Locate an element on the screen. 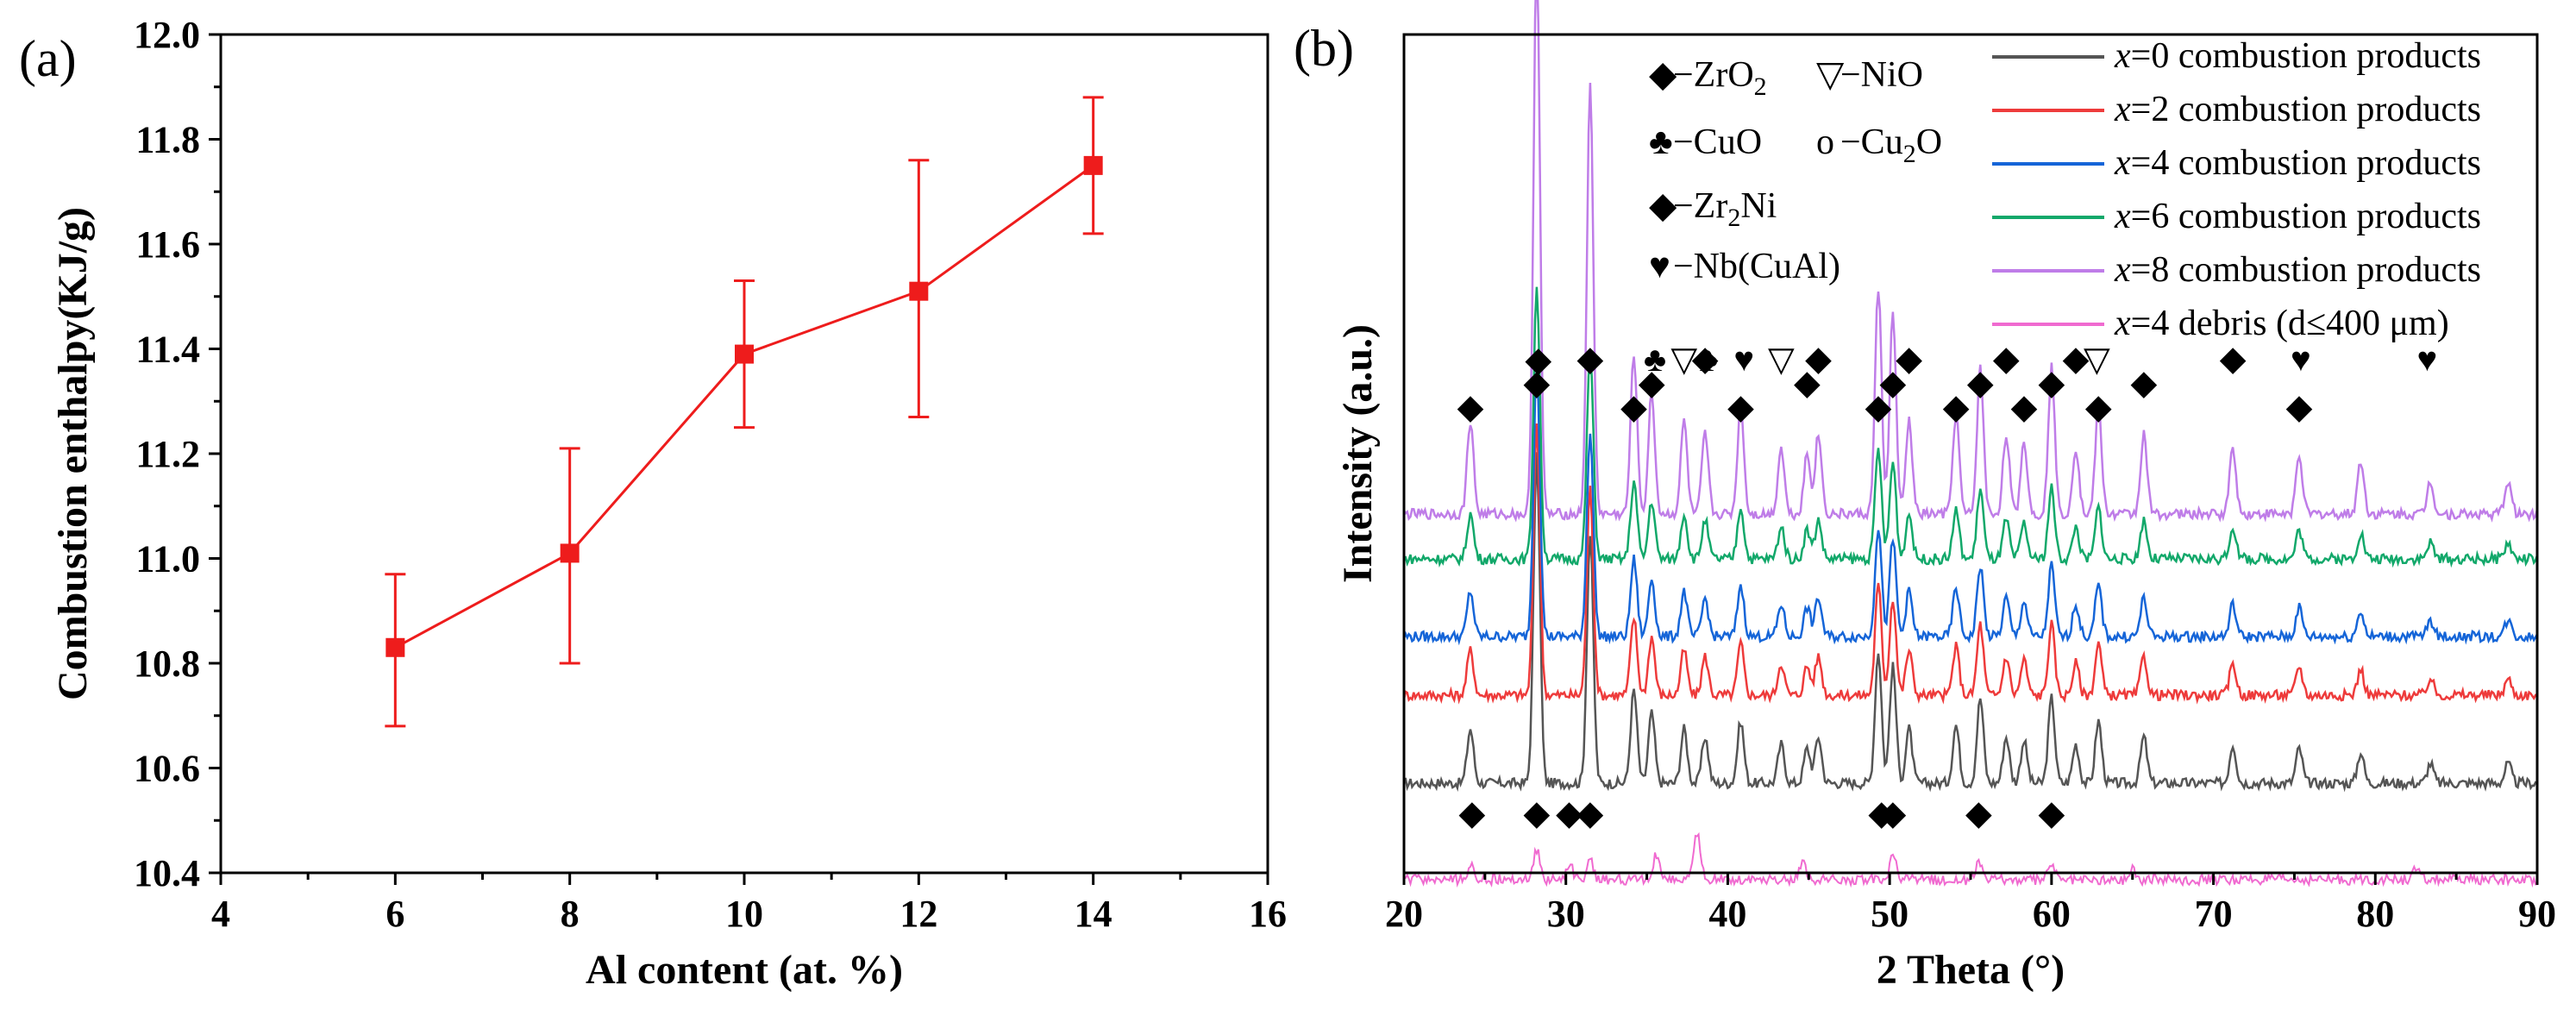 Image resolution: width=2576 pixels, height=1016 pixels. x-tick-label-a: 12 is located at coordinates (918, 914).